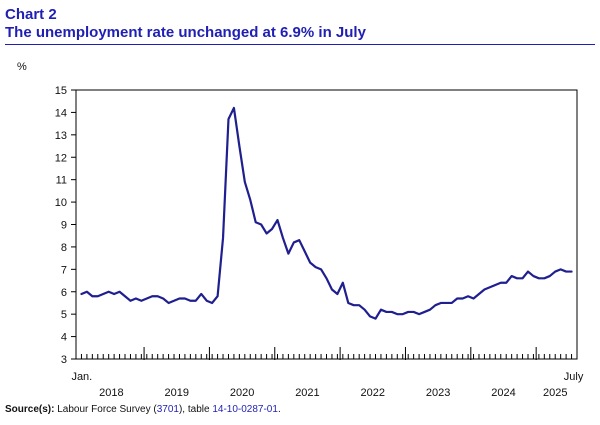 The width and height of the screenshot is (600, 425). What do you see at coordinates (438, 393) in the screenshot?
I see `x-year-label: 2023` at bounding box center [438, 393].